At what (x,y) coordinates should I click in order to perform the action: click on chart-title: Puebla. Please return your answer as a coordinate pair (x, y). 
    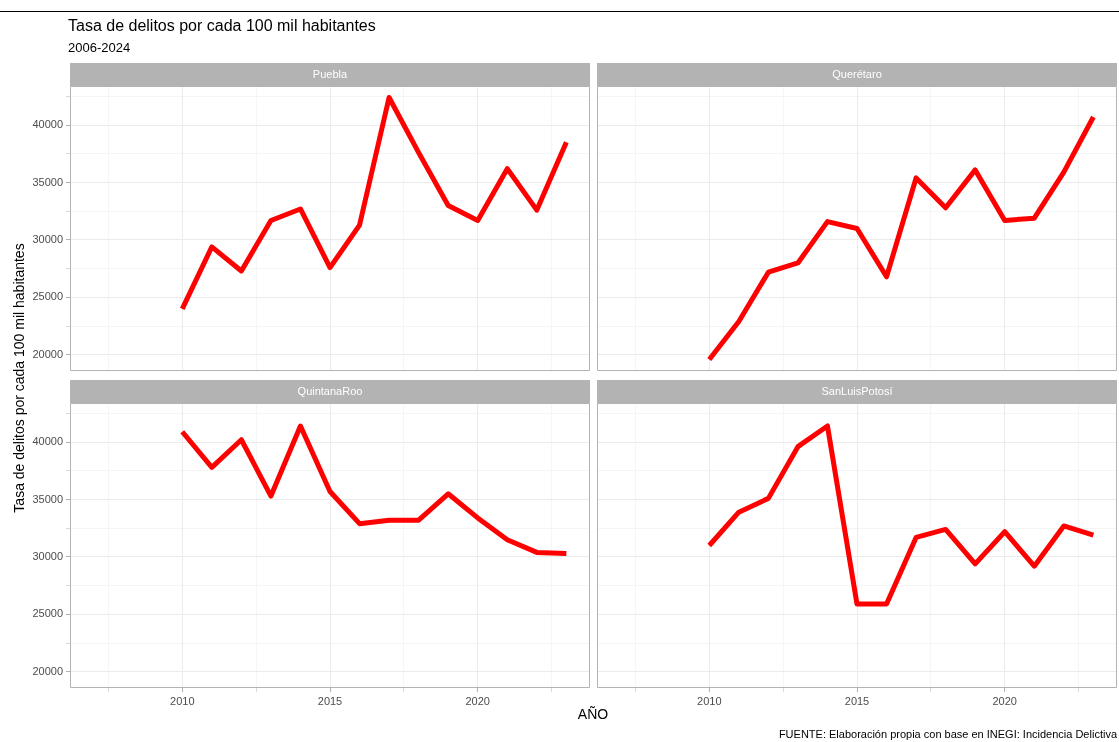
    Looking at the image, I should click on (330, 74).